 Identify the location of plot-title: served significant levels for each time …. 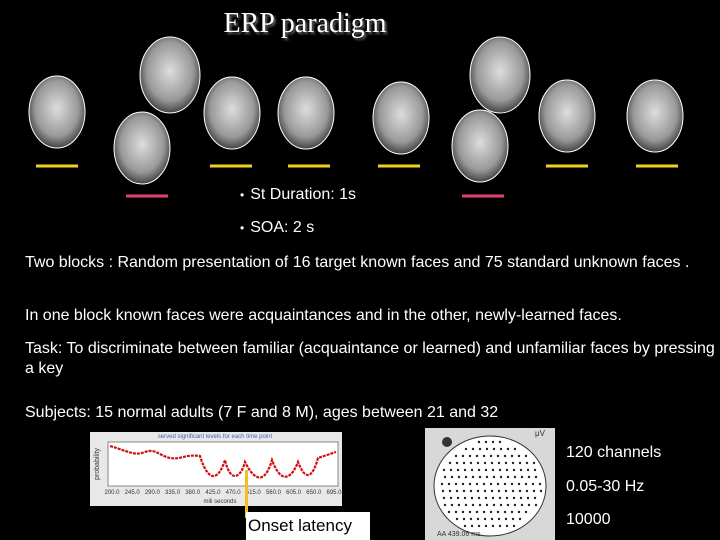
(215, 437).